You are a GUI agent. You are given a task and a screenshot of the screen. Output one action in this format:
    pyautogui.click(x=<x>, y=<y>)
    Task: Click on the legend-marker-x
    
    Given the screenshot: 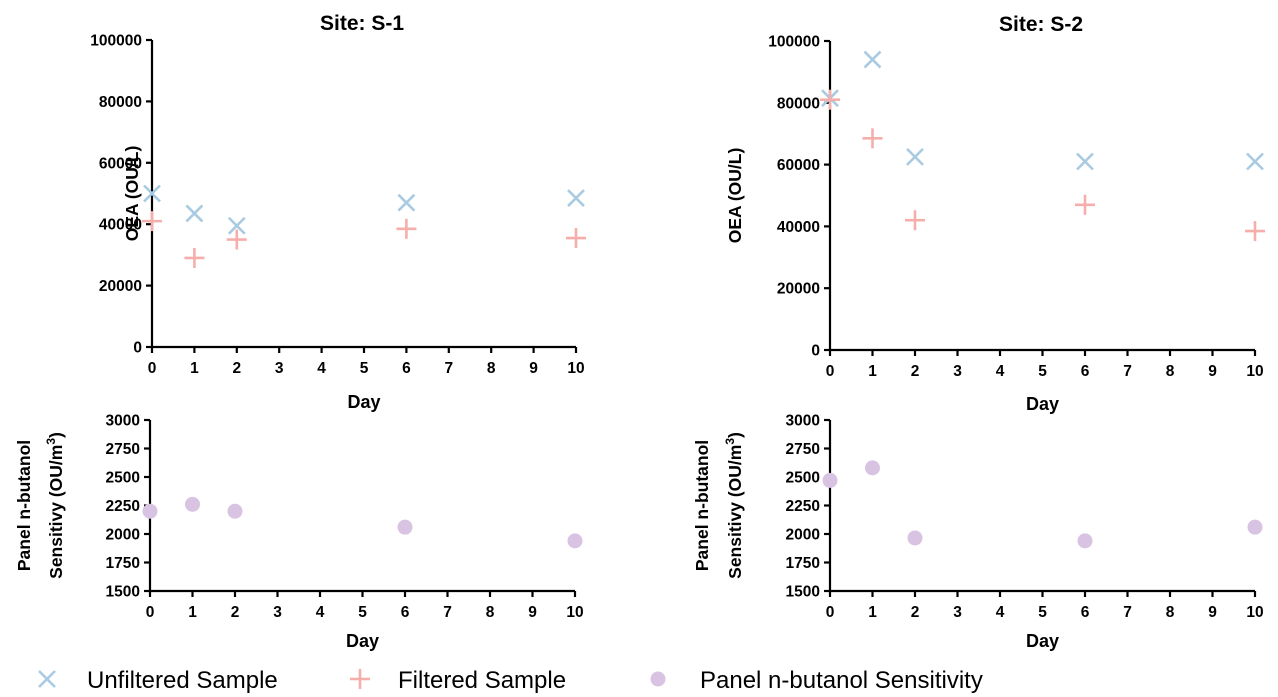 What is the action you would take?
    pyautogui.click(x=47, y=679)
    